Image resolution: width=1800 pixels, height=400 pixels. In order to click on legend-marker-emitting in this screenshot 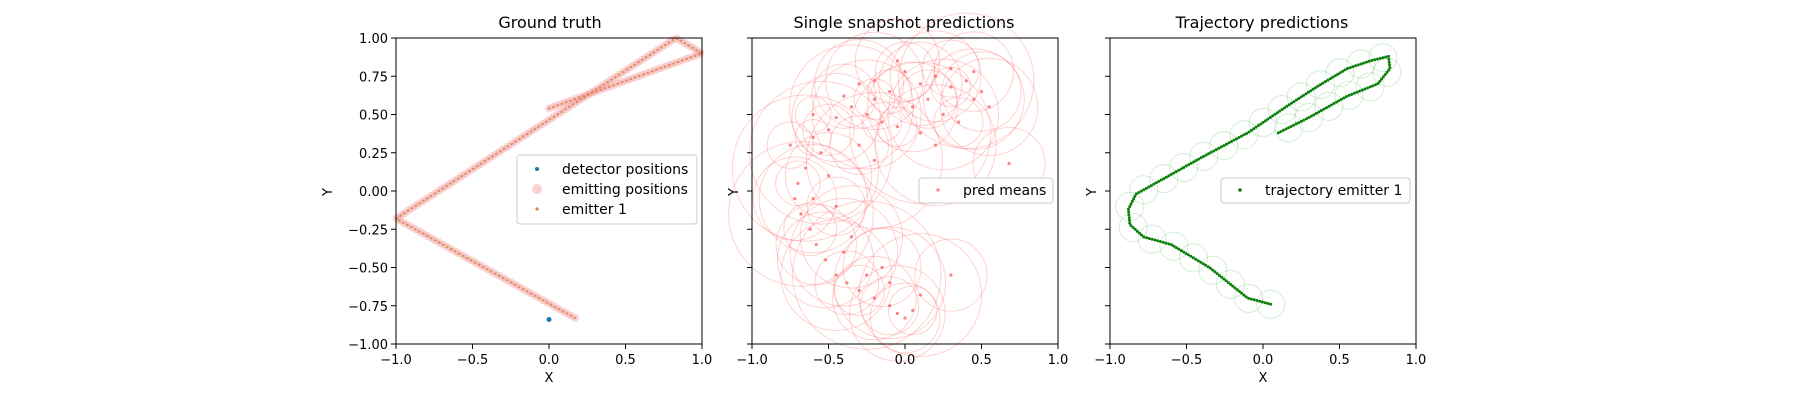, I will do `click(537, 189)`.